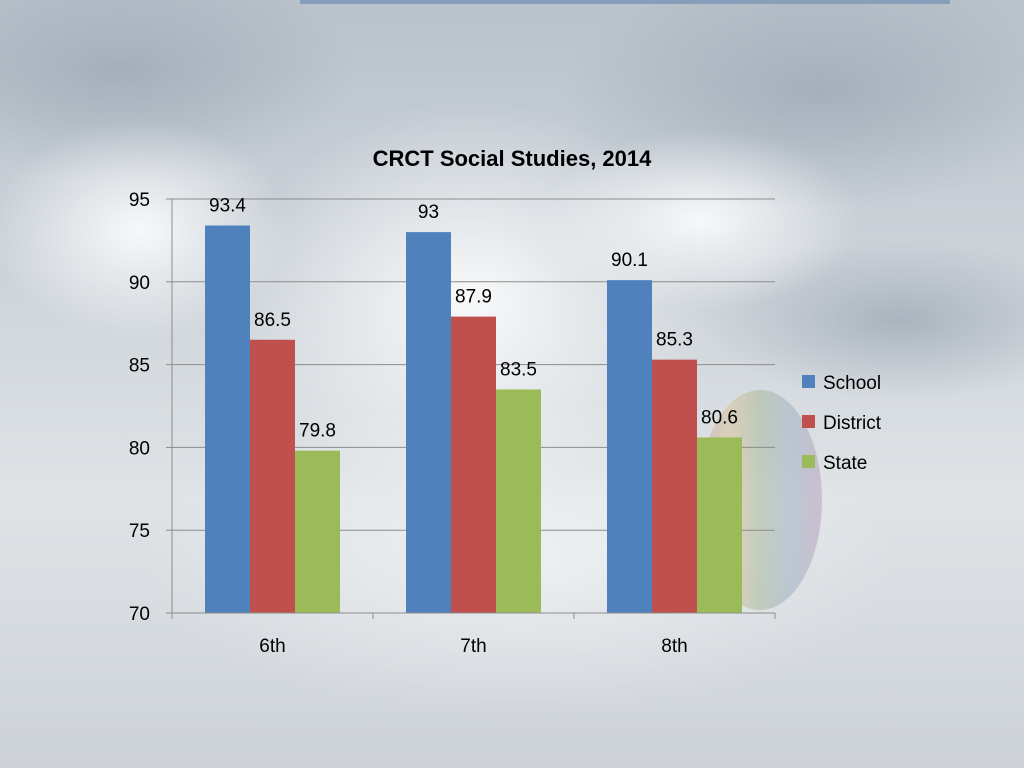  What do you see at coordinates (317, 431) in the screenshot?
I see `data-label: 79.8` at bounding box center [317, 431].